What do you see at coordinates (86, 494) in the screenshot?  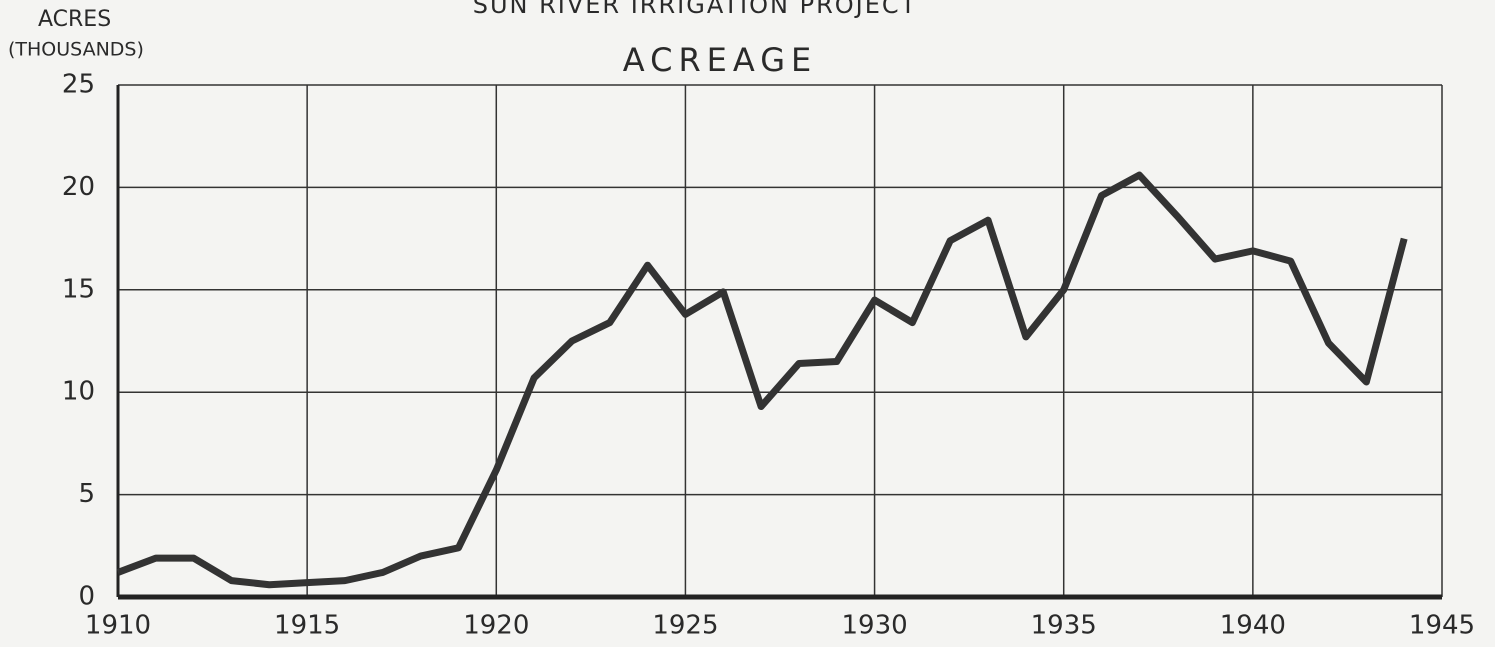 I see `y-tick-label: 5` at bounding box center [86, 494].